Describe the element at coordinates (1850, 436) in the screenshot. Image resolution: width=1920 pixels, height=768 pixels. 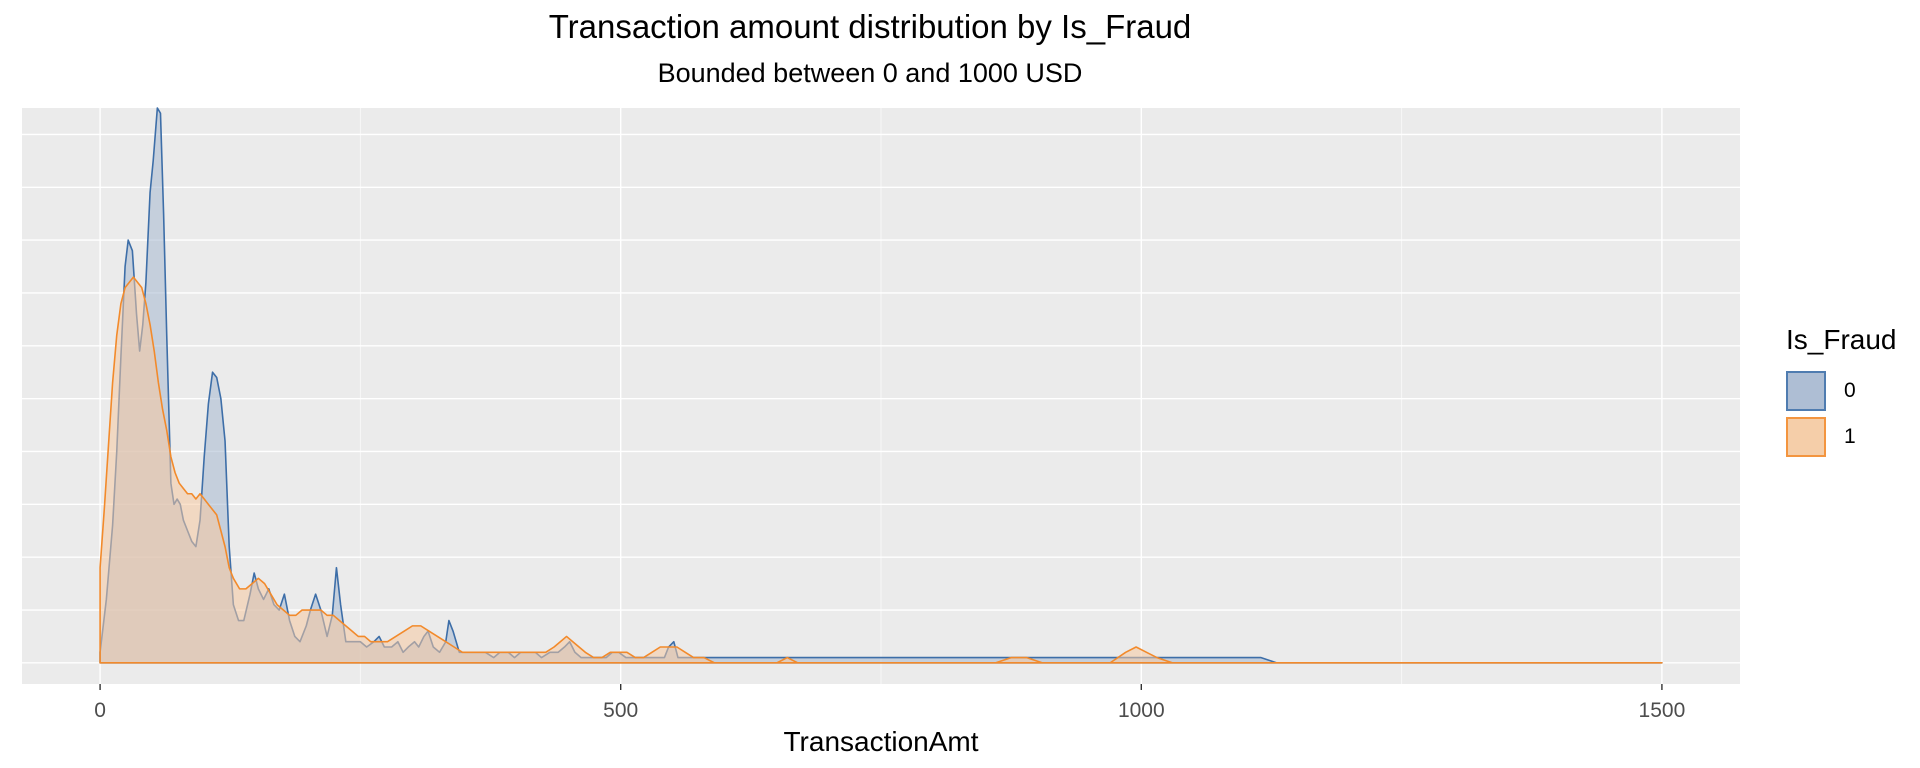
I see `legend-label: 1` at that location.